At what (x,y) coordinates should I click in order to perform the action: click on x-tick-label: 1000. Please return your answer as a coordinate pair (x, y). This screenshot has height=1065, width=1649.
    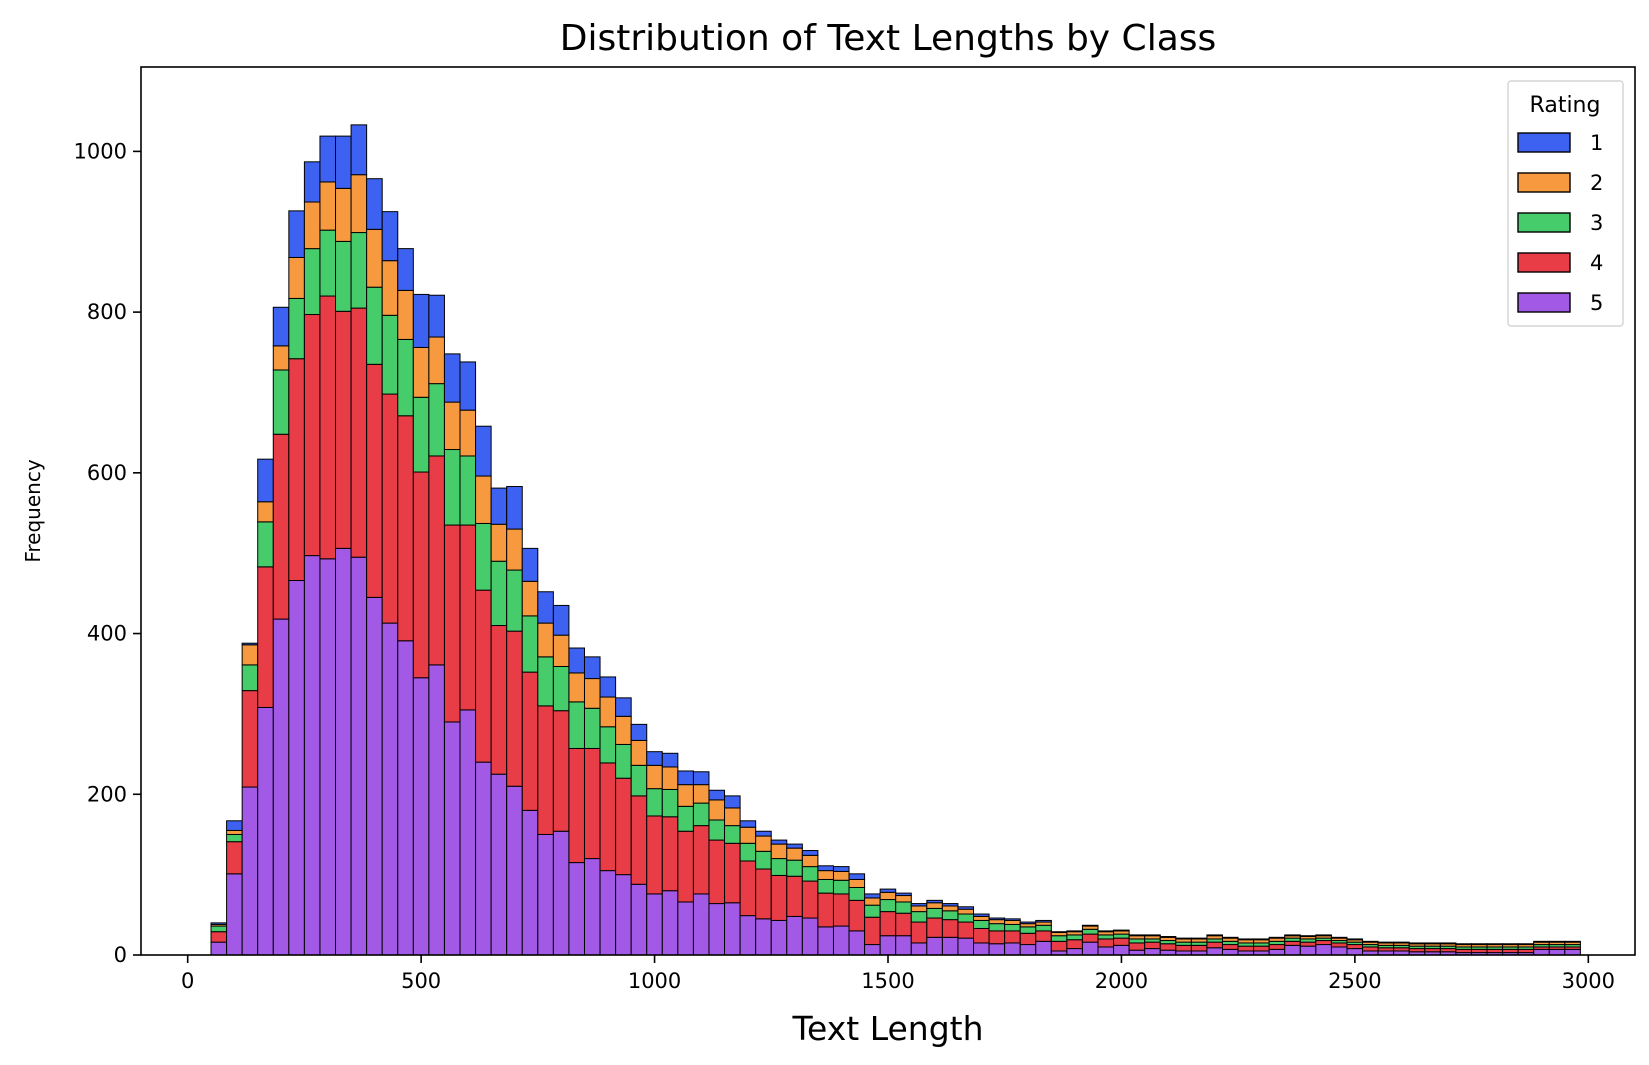
    Looking at the image, I should click on (654, 981).